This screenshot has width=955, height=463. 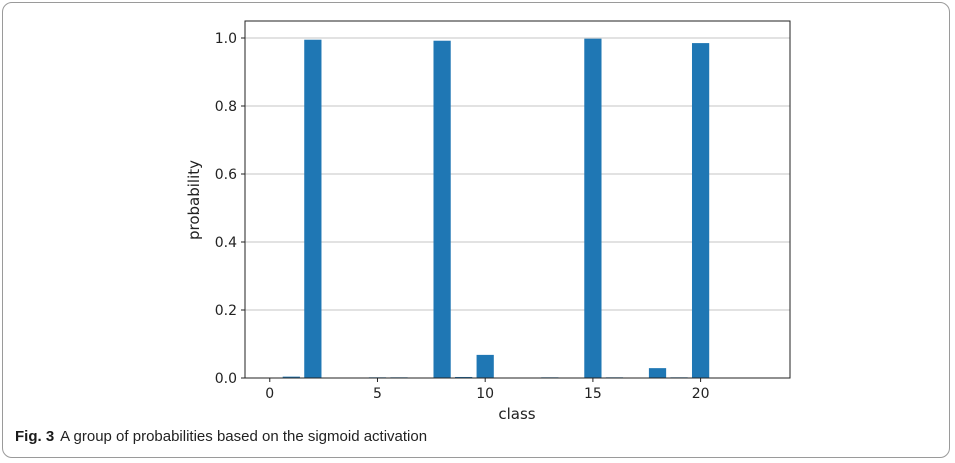 I want to click on x-tick-label: 15, so click(x=593, y=394).